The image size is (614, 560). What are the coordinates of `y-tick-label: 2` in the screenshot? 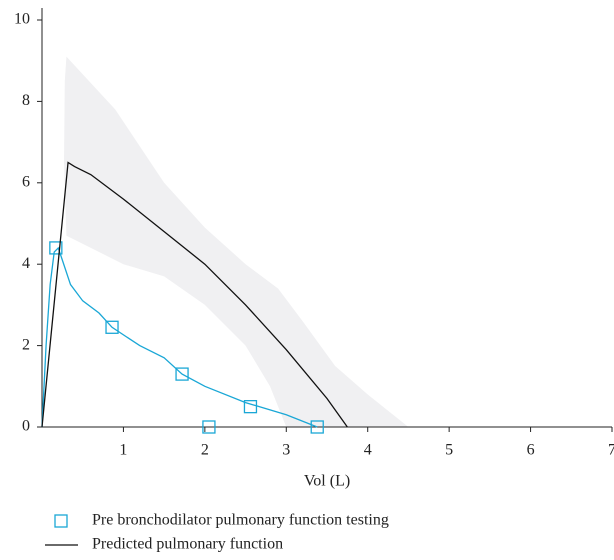 It's located at (26, 344).